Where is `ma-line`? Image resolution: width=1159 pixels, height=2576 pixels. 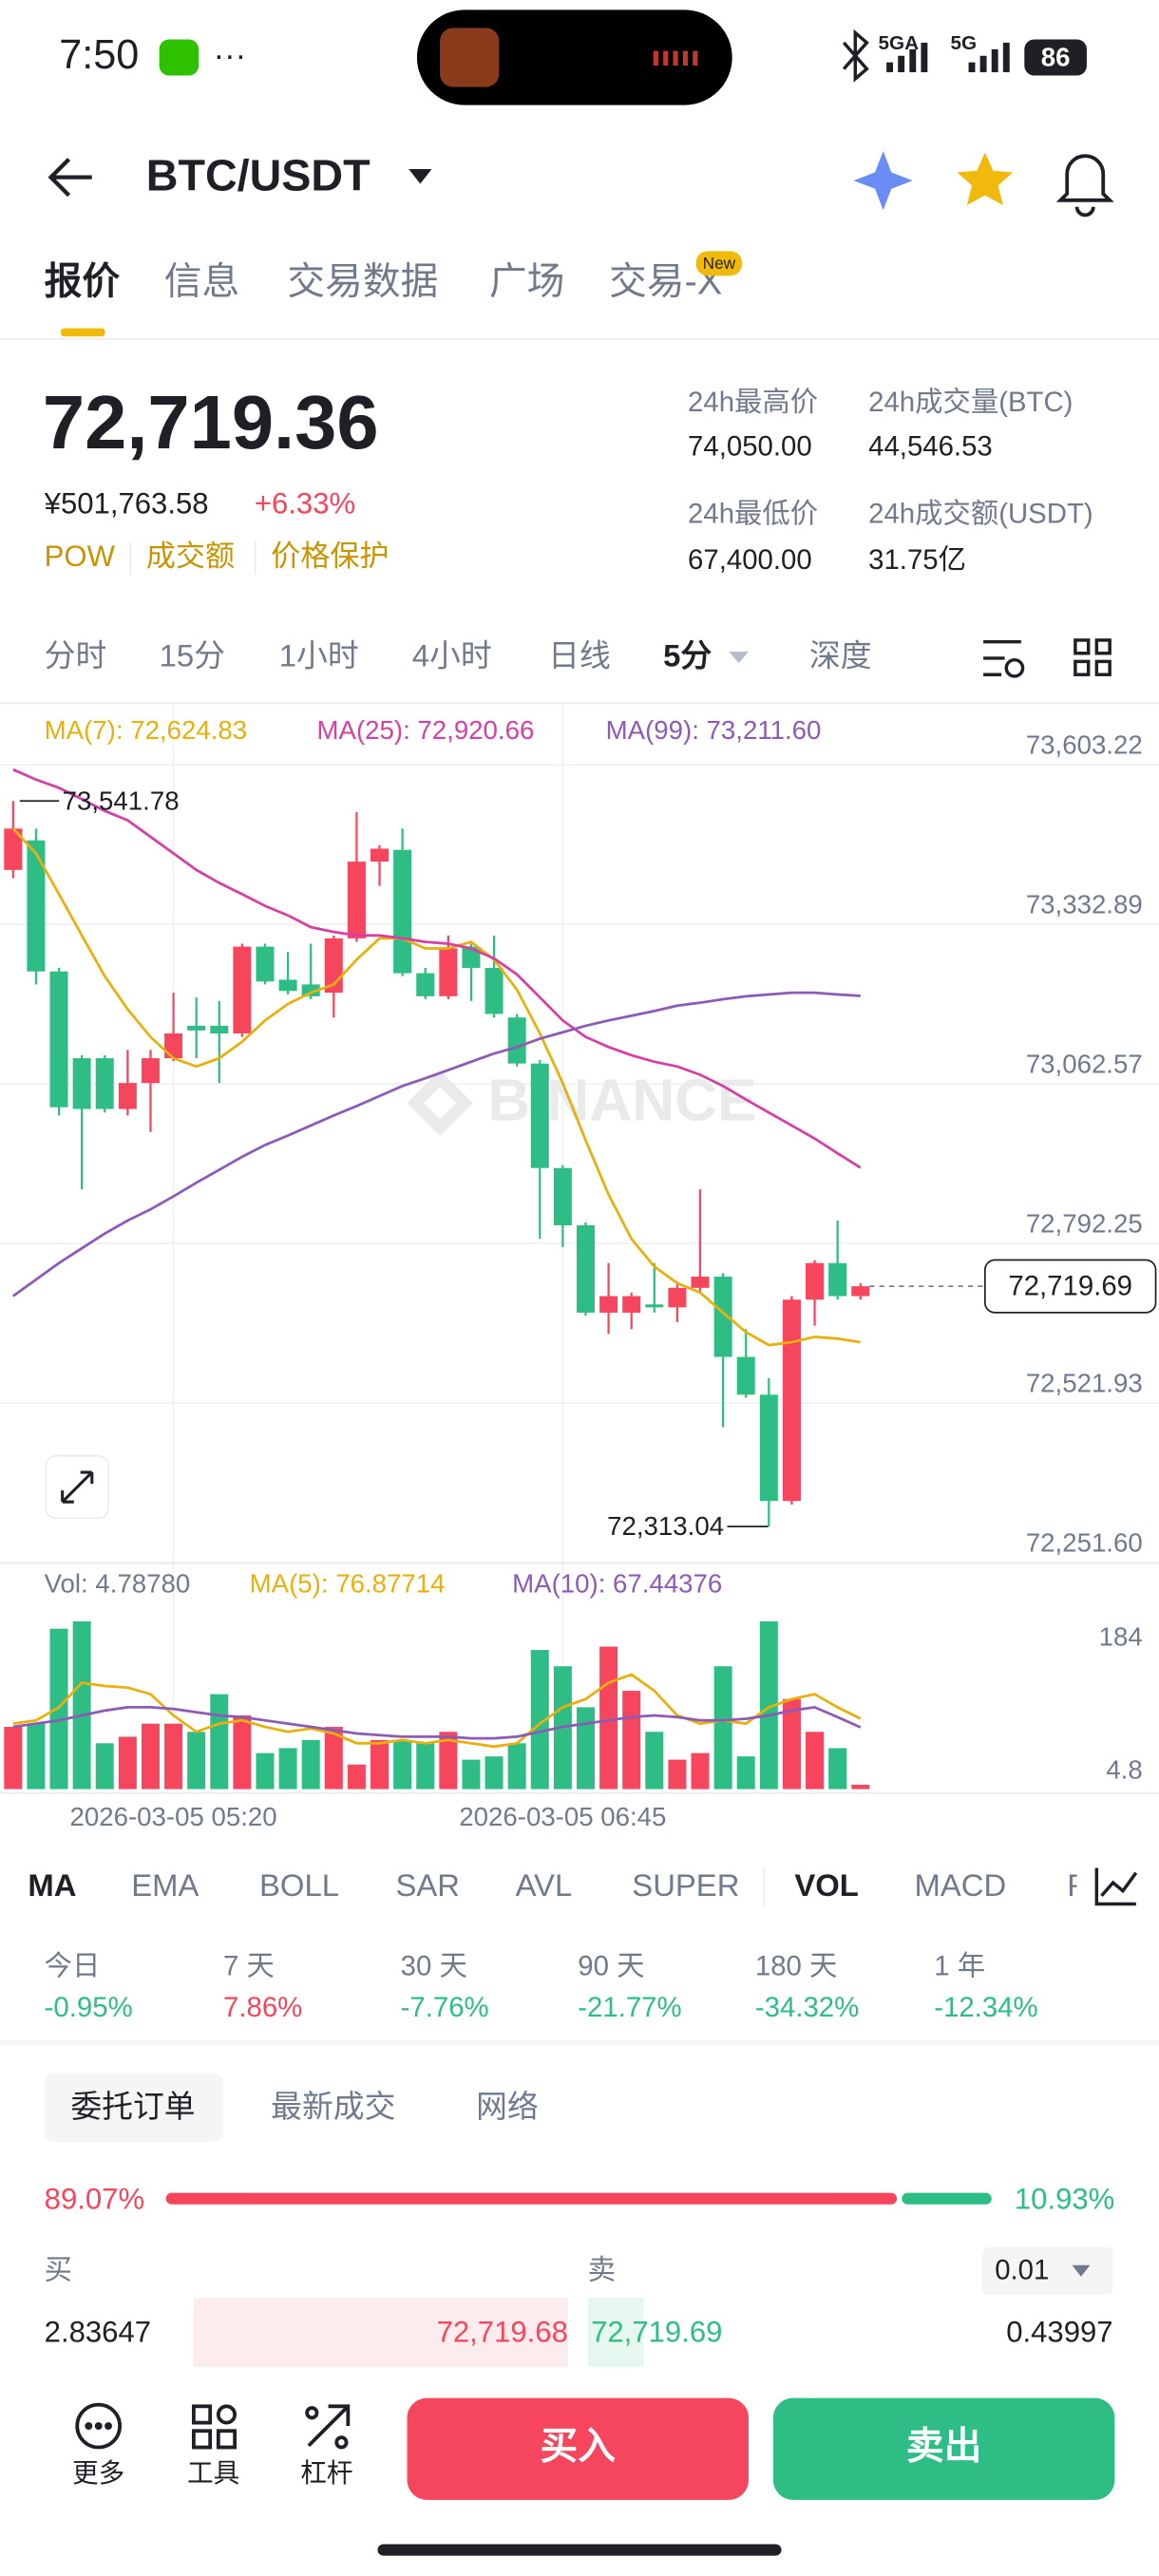
ma-line is located at coordinates (436, 1144).